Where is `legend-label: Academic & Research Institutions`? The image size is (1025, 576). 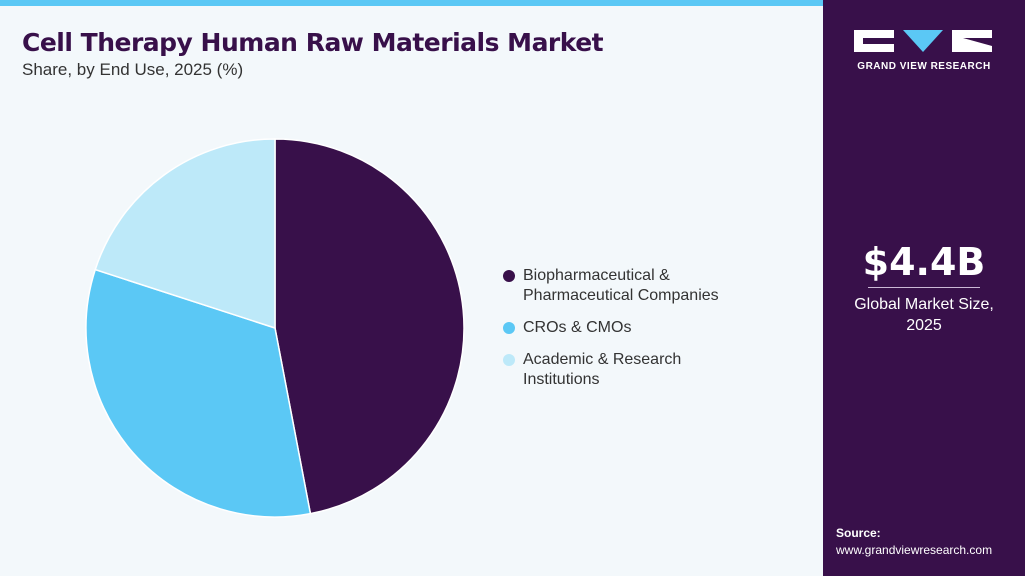
legend-label: Academic & Research Institutions is located at coordinates (602, 369).